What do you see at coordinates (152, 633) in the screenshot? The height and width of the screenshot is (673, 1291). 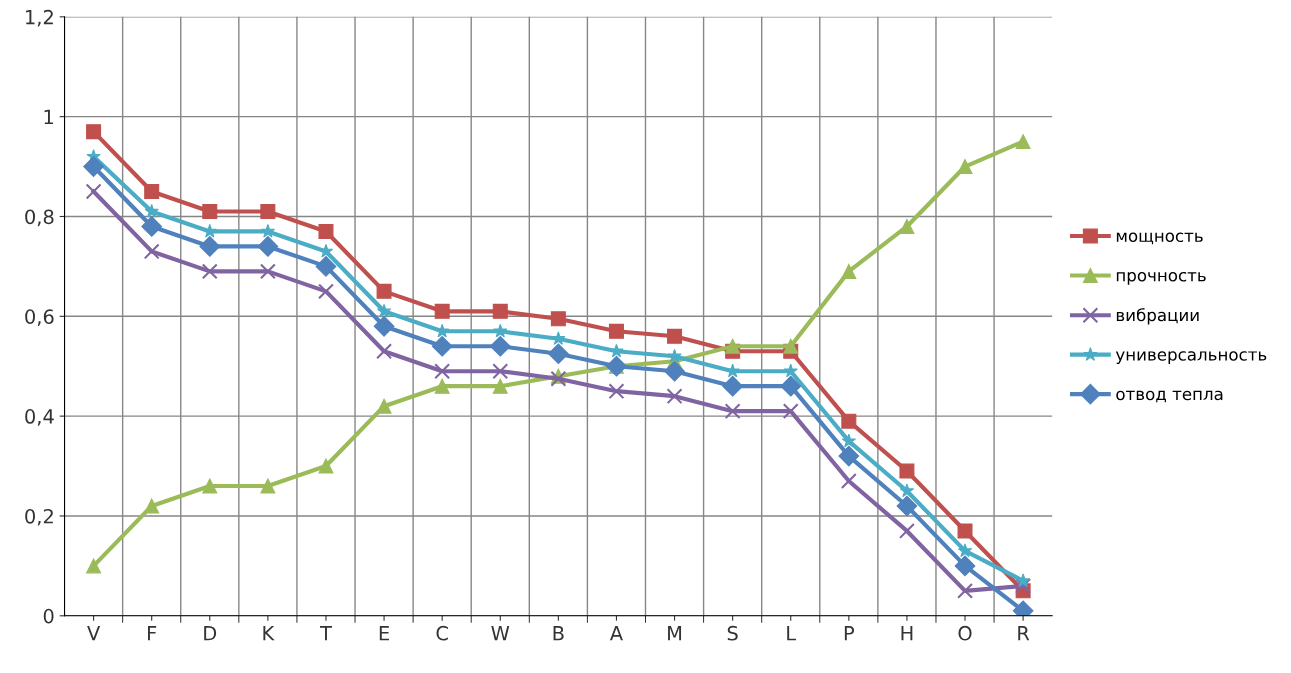 I see `x-tick-label: F` at bounding box center [152, 633].